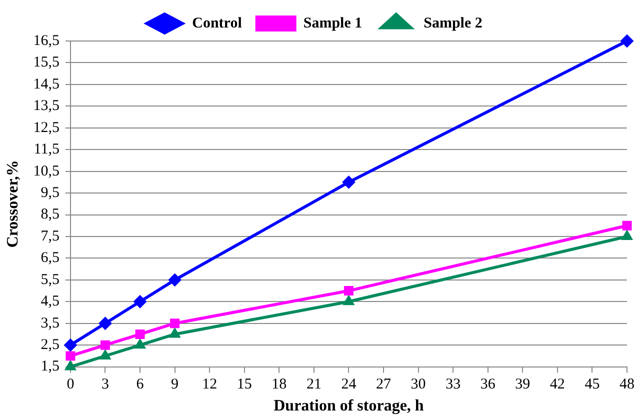  What do you see at coordinates (453, 384) in the screenshot?
I see `x-tick-label: 33` at bounding box center [453, 384].